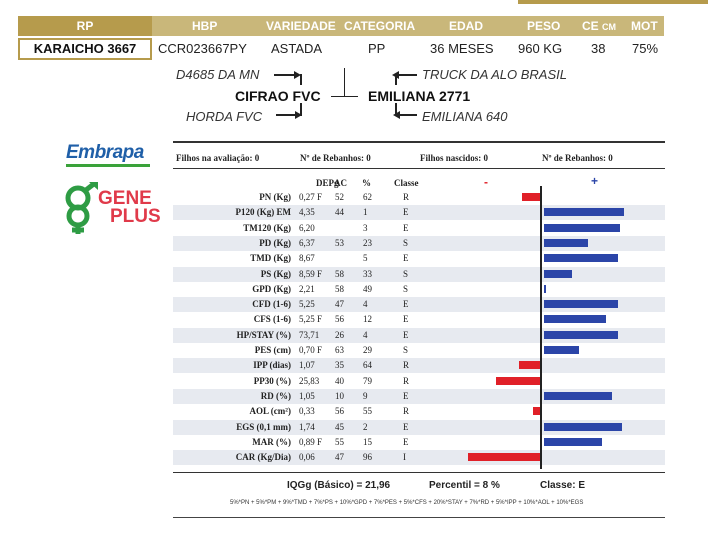 This screenshot has width=708, height=538. What do you see at coordinates (339, 288) in the screenshot?
I see `trait-ac: 58` at bounding box center [339, 288].